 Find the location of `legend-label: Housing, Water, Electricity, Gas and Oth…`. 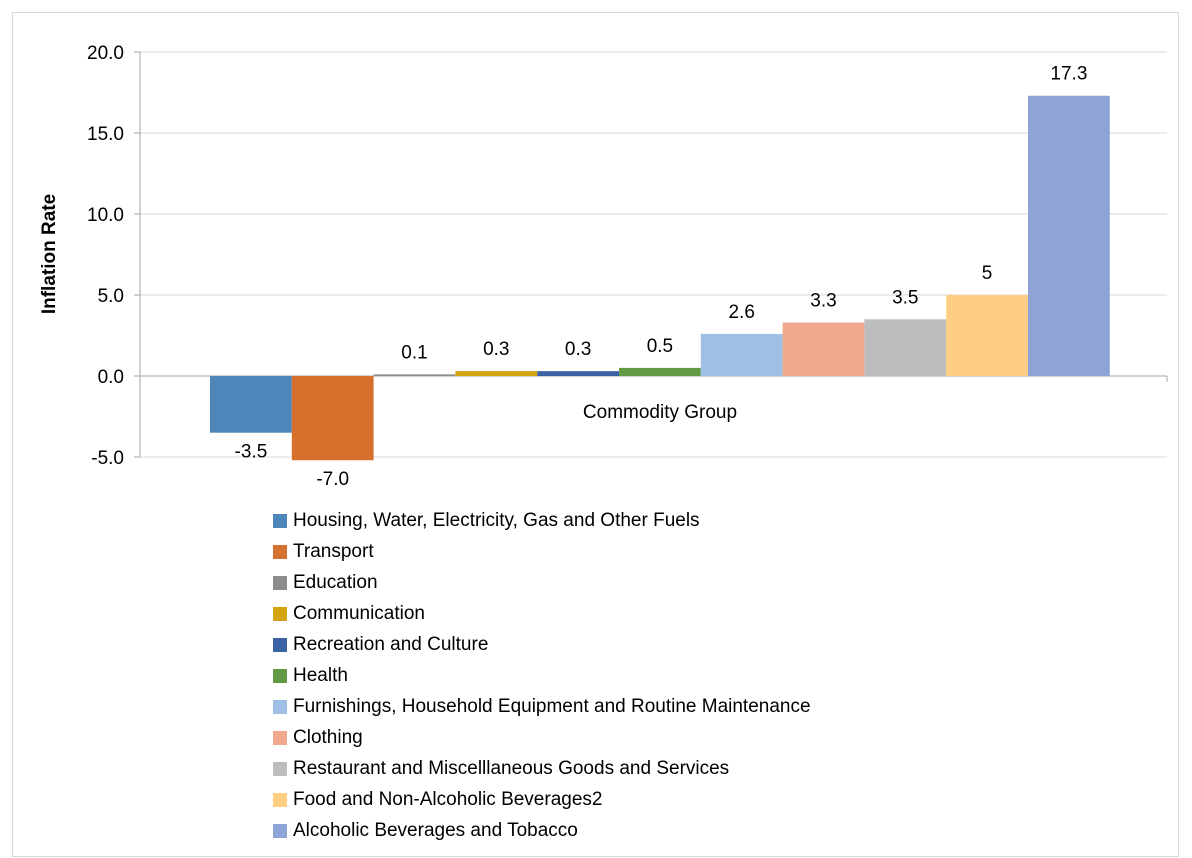

legend-label: Housing, Water, Electricity, Gas and Oth… is located at coordinates (496, 520).